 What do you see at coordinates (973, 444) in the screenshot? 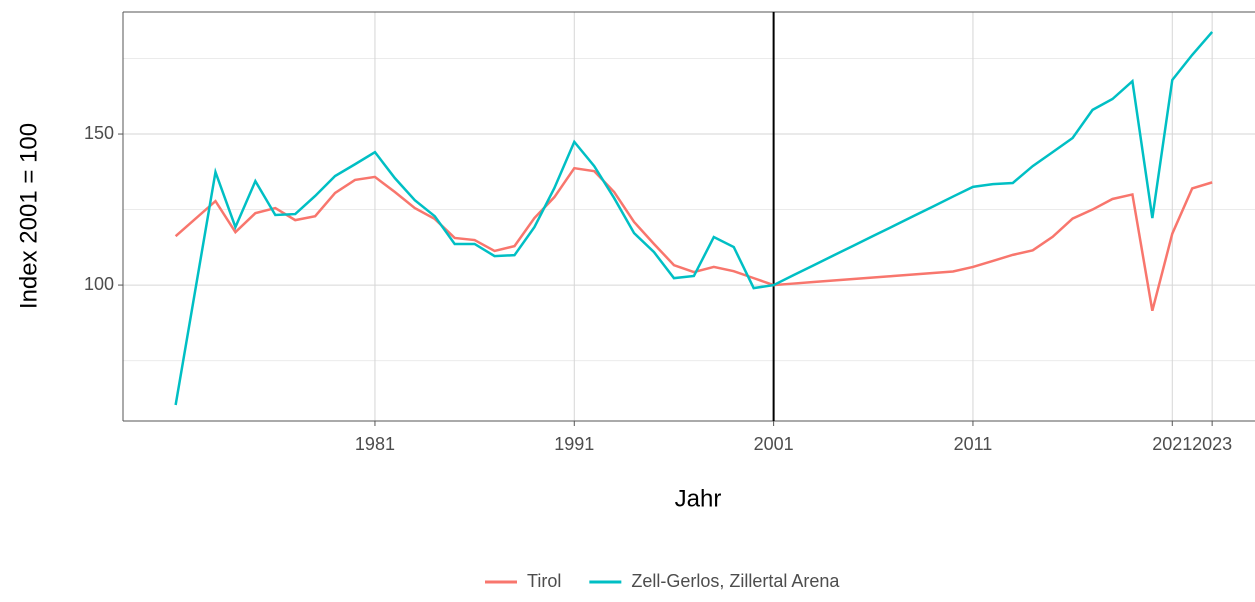
I see `x-tick-label: 2011` at bounding box center [973, 444].